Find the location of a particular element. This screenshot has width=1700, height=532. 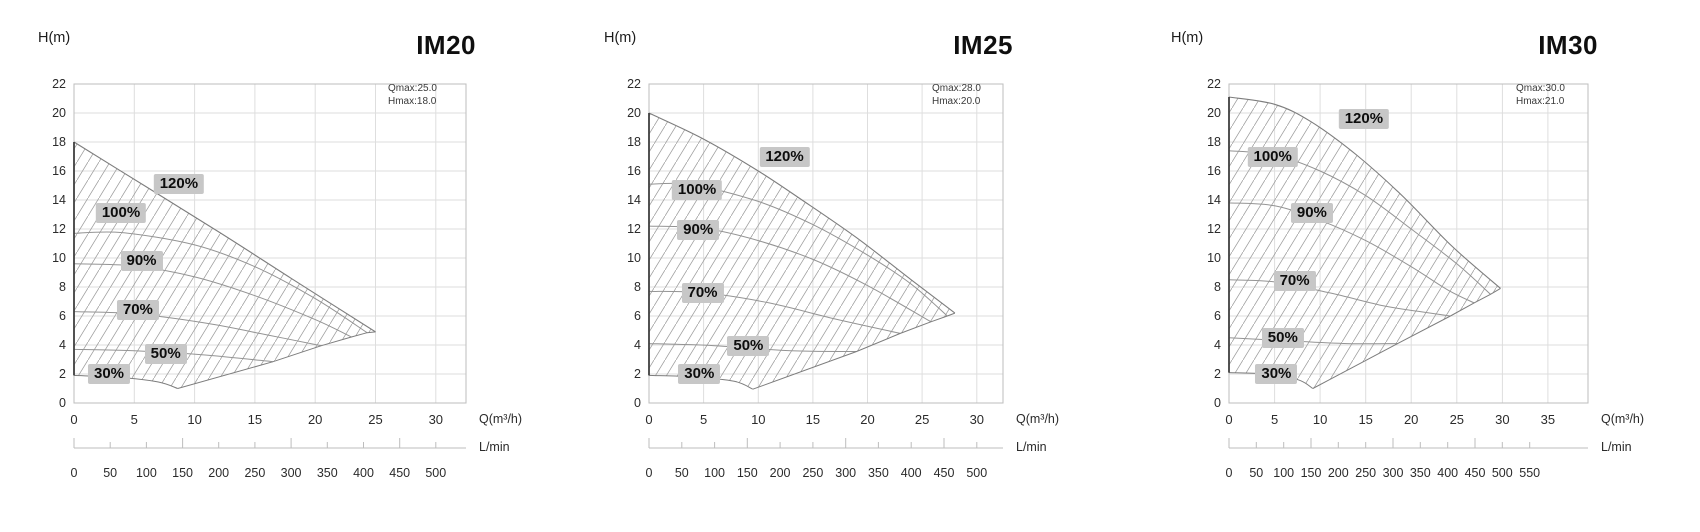

qmax-annotation: Qmax:30.0 is located at coordinates (1540, 88).